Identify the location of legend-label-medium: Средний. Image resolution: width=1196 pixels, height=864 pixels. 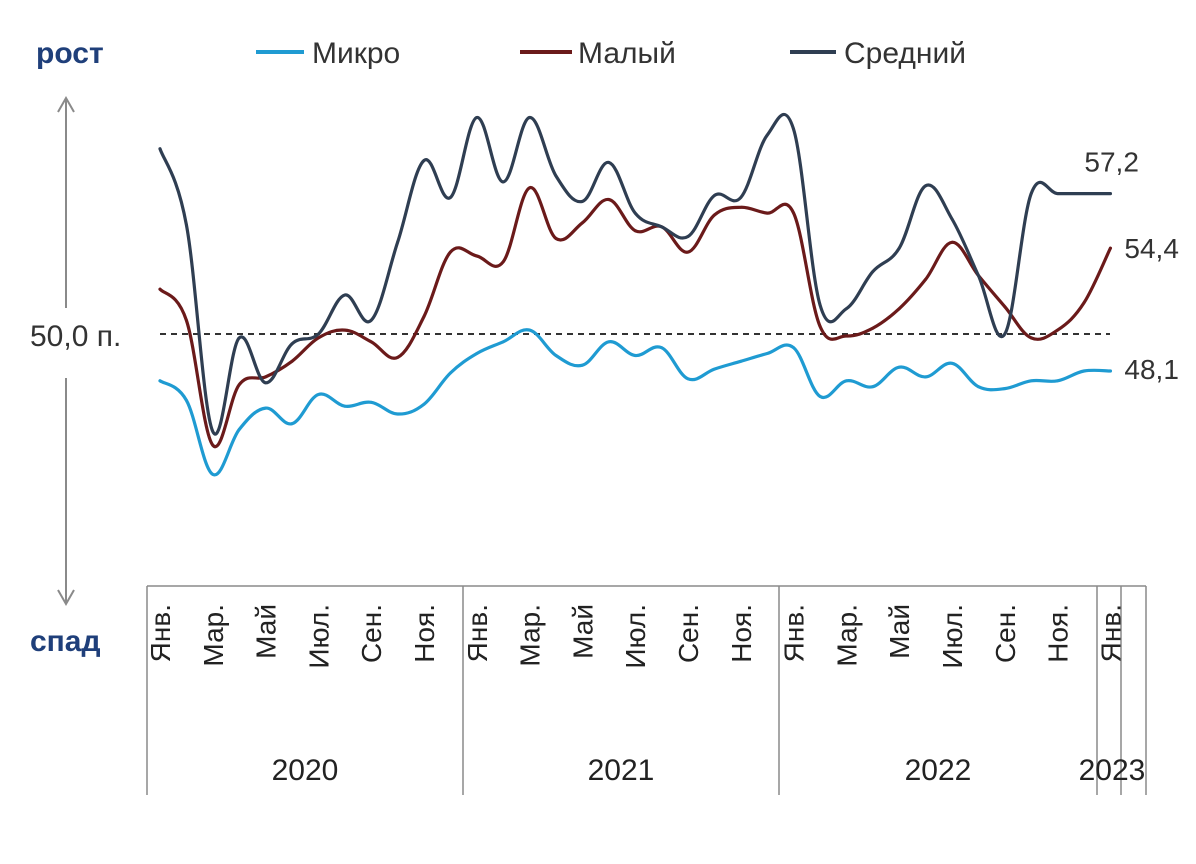
(905, 53).